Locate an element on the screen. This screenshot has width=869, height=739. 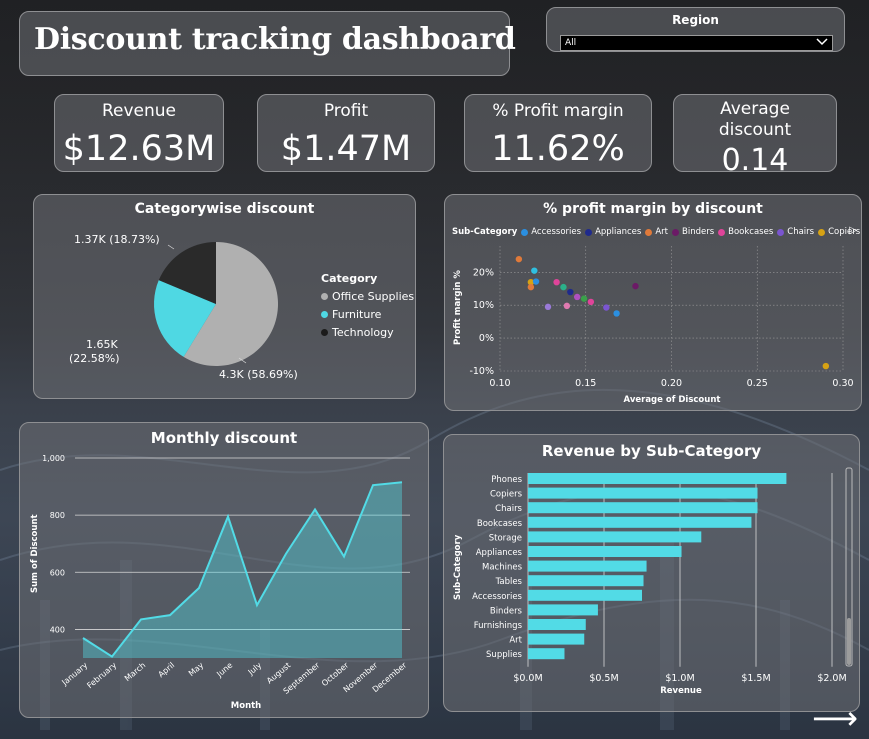
y-axis-title: Sub-Category is located at coordinates (458, 567).